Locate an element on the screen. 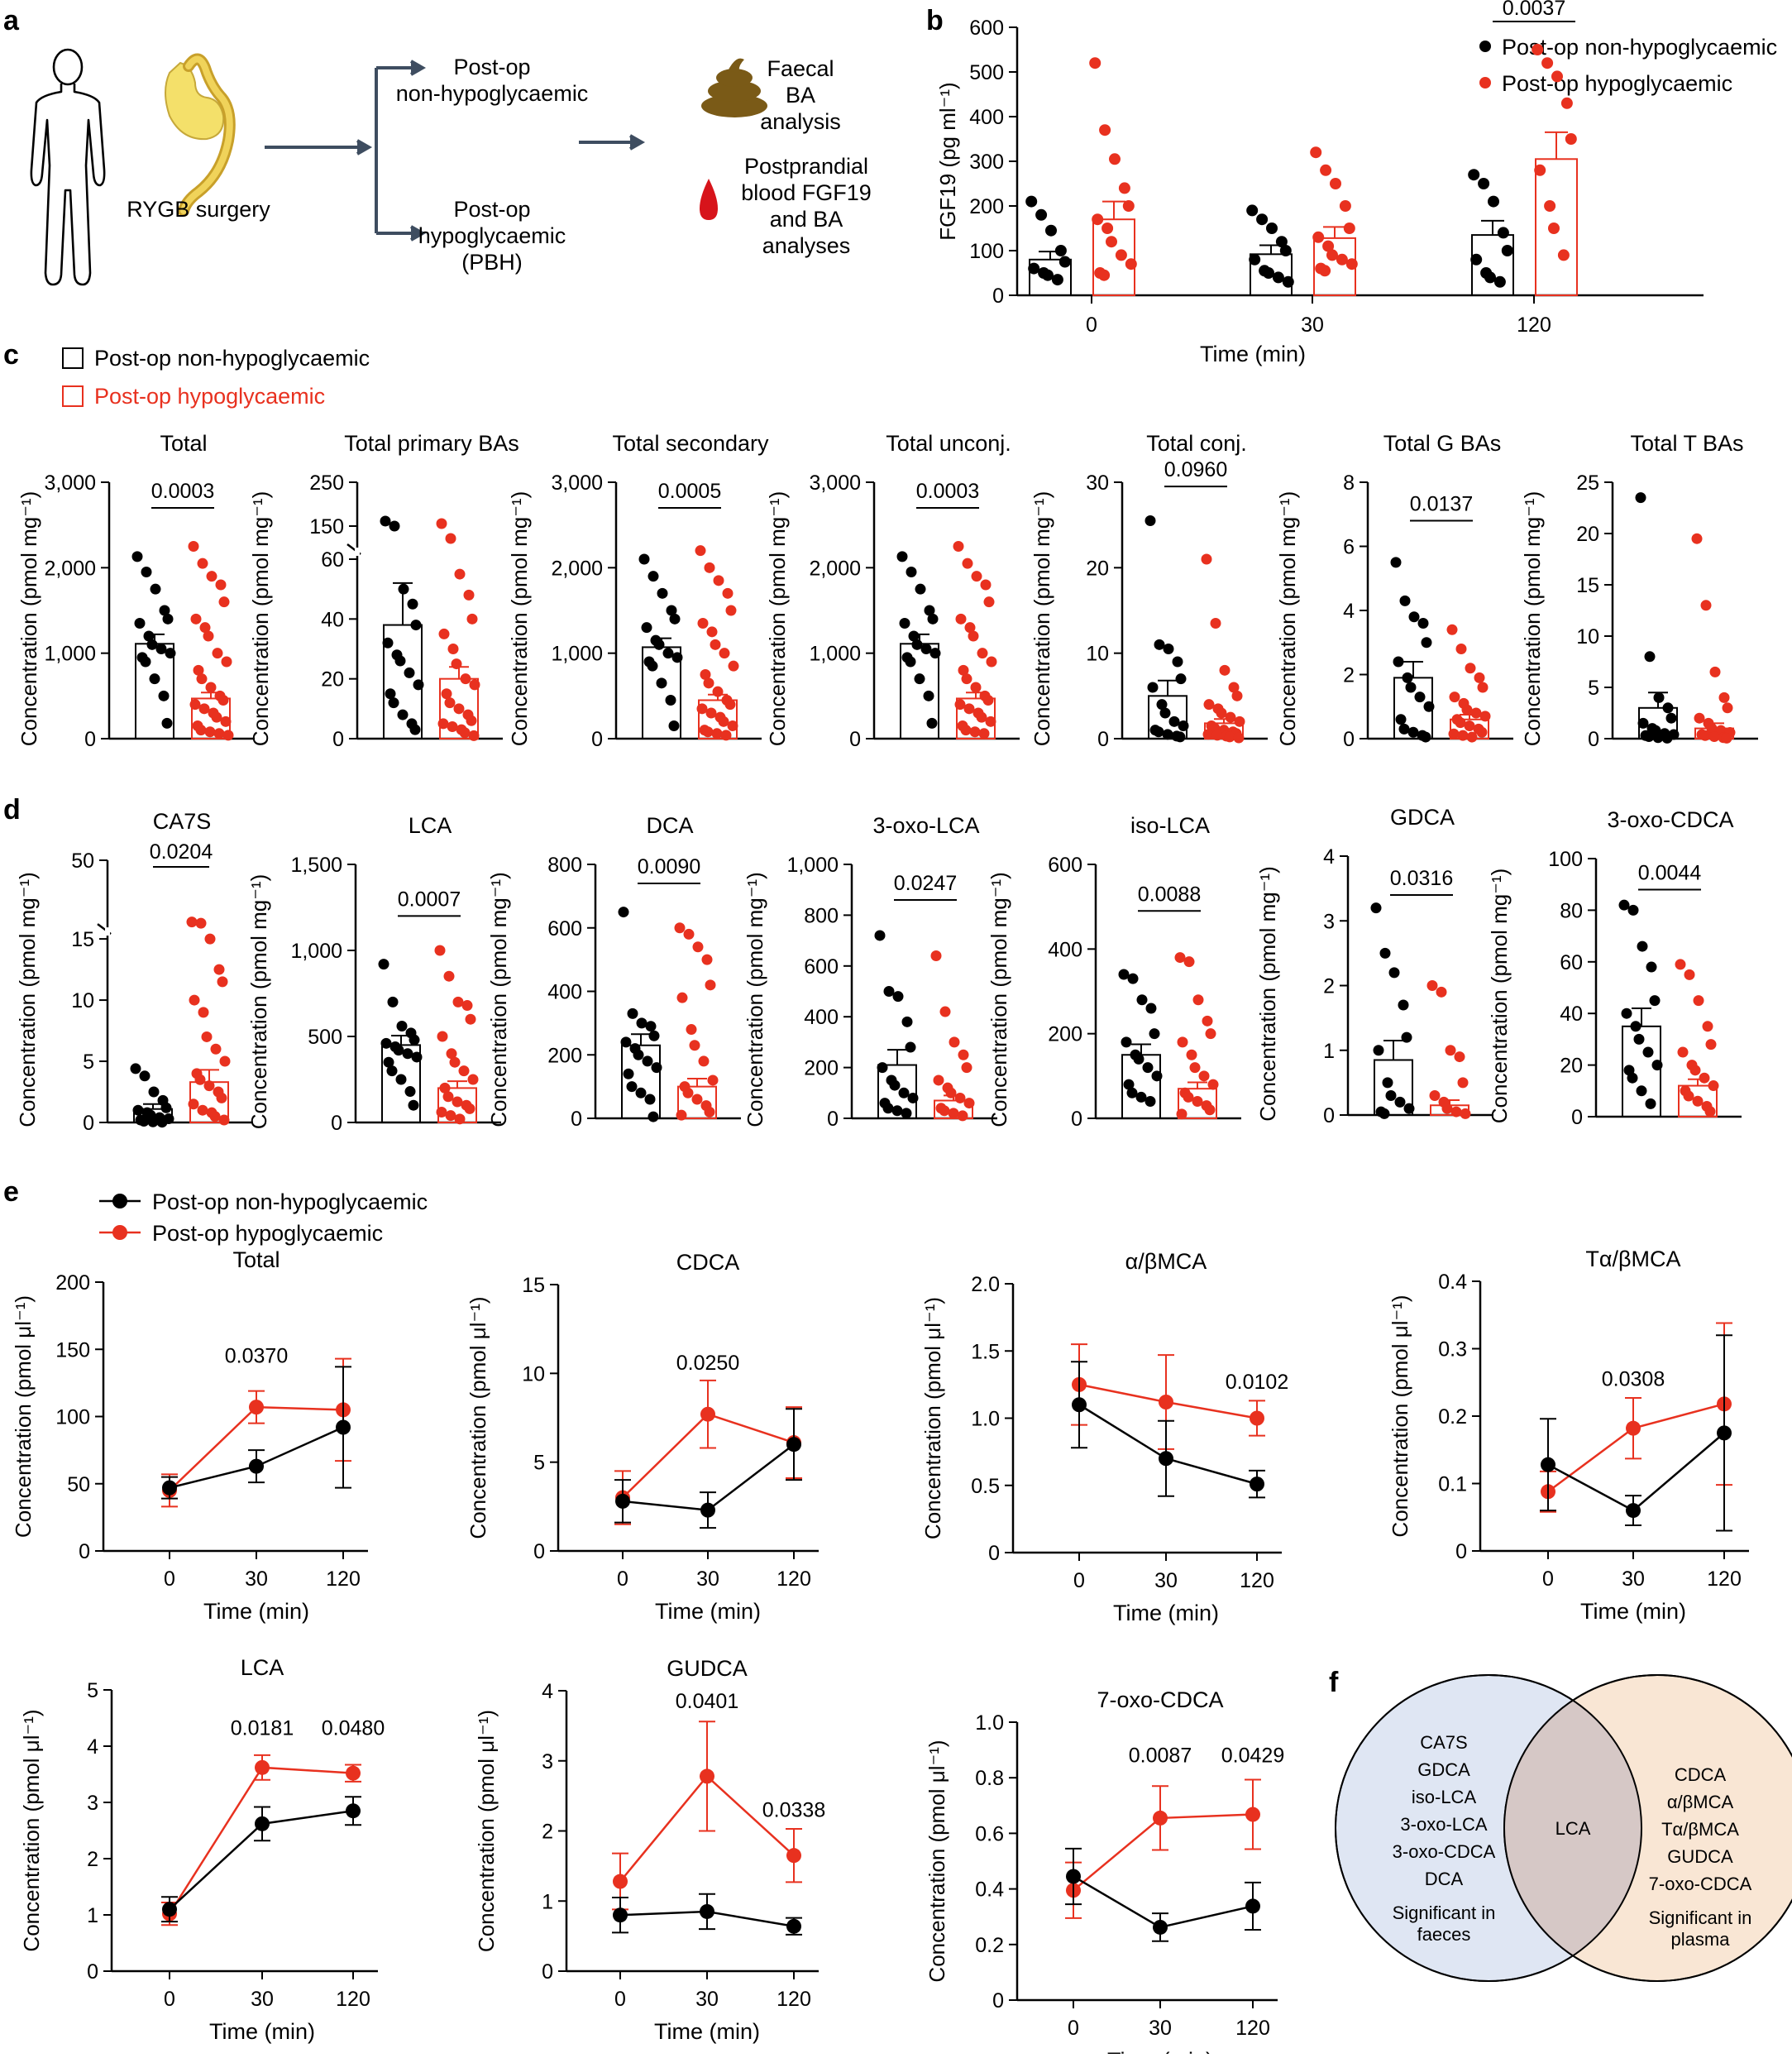 The image size is (1792, 2058). chart-title: DCA is located at coordinates (669, 825).